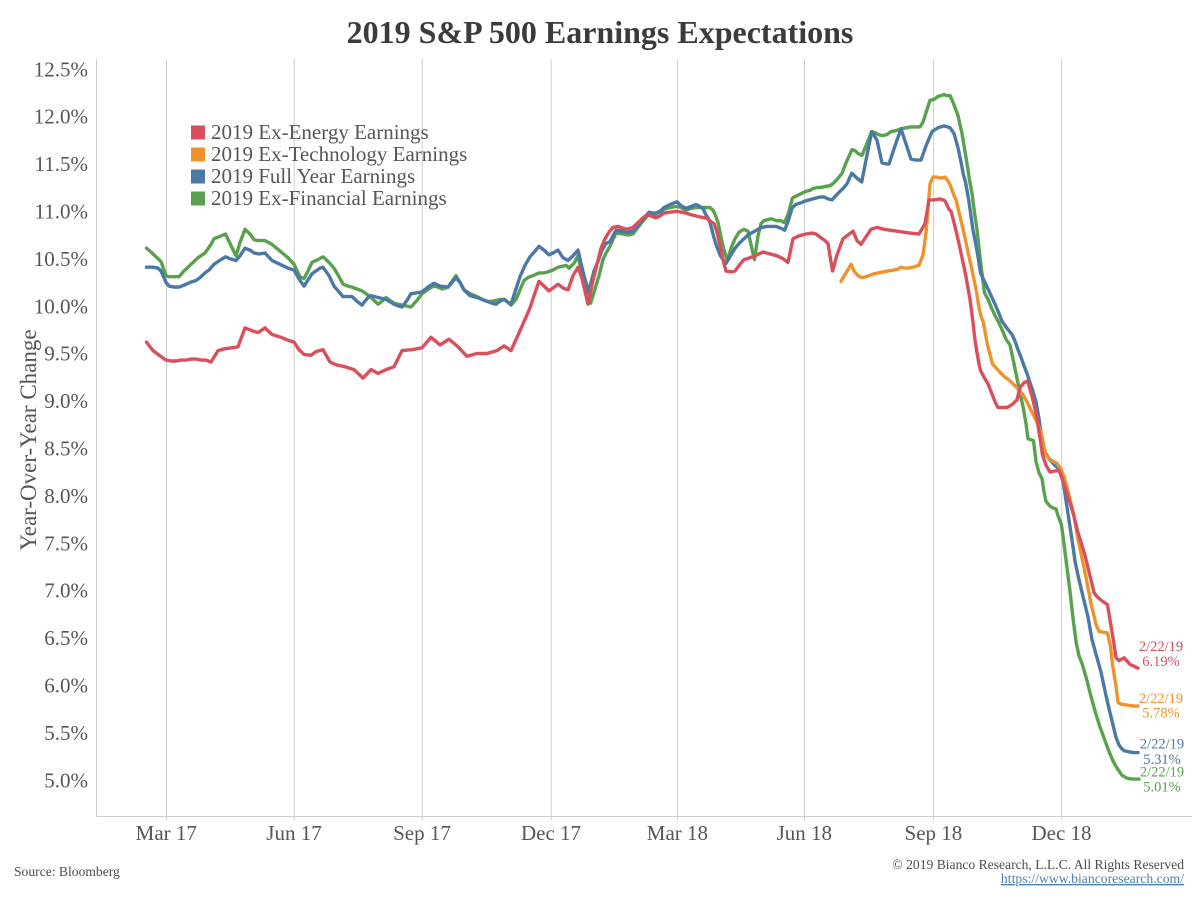 The height and width of the screenshot is (900, 1200). I want to click on svg-text: 2019 Ex-Technology Earnings, so click(339, 154).